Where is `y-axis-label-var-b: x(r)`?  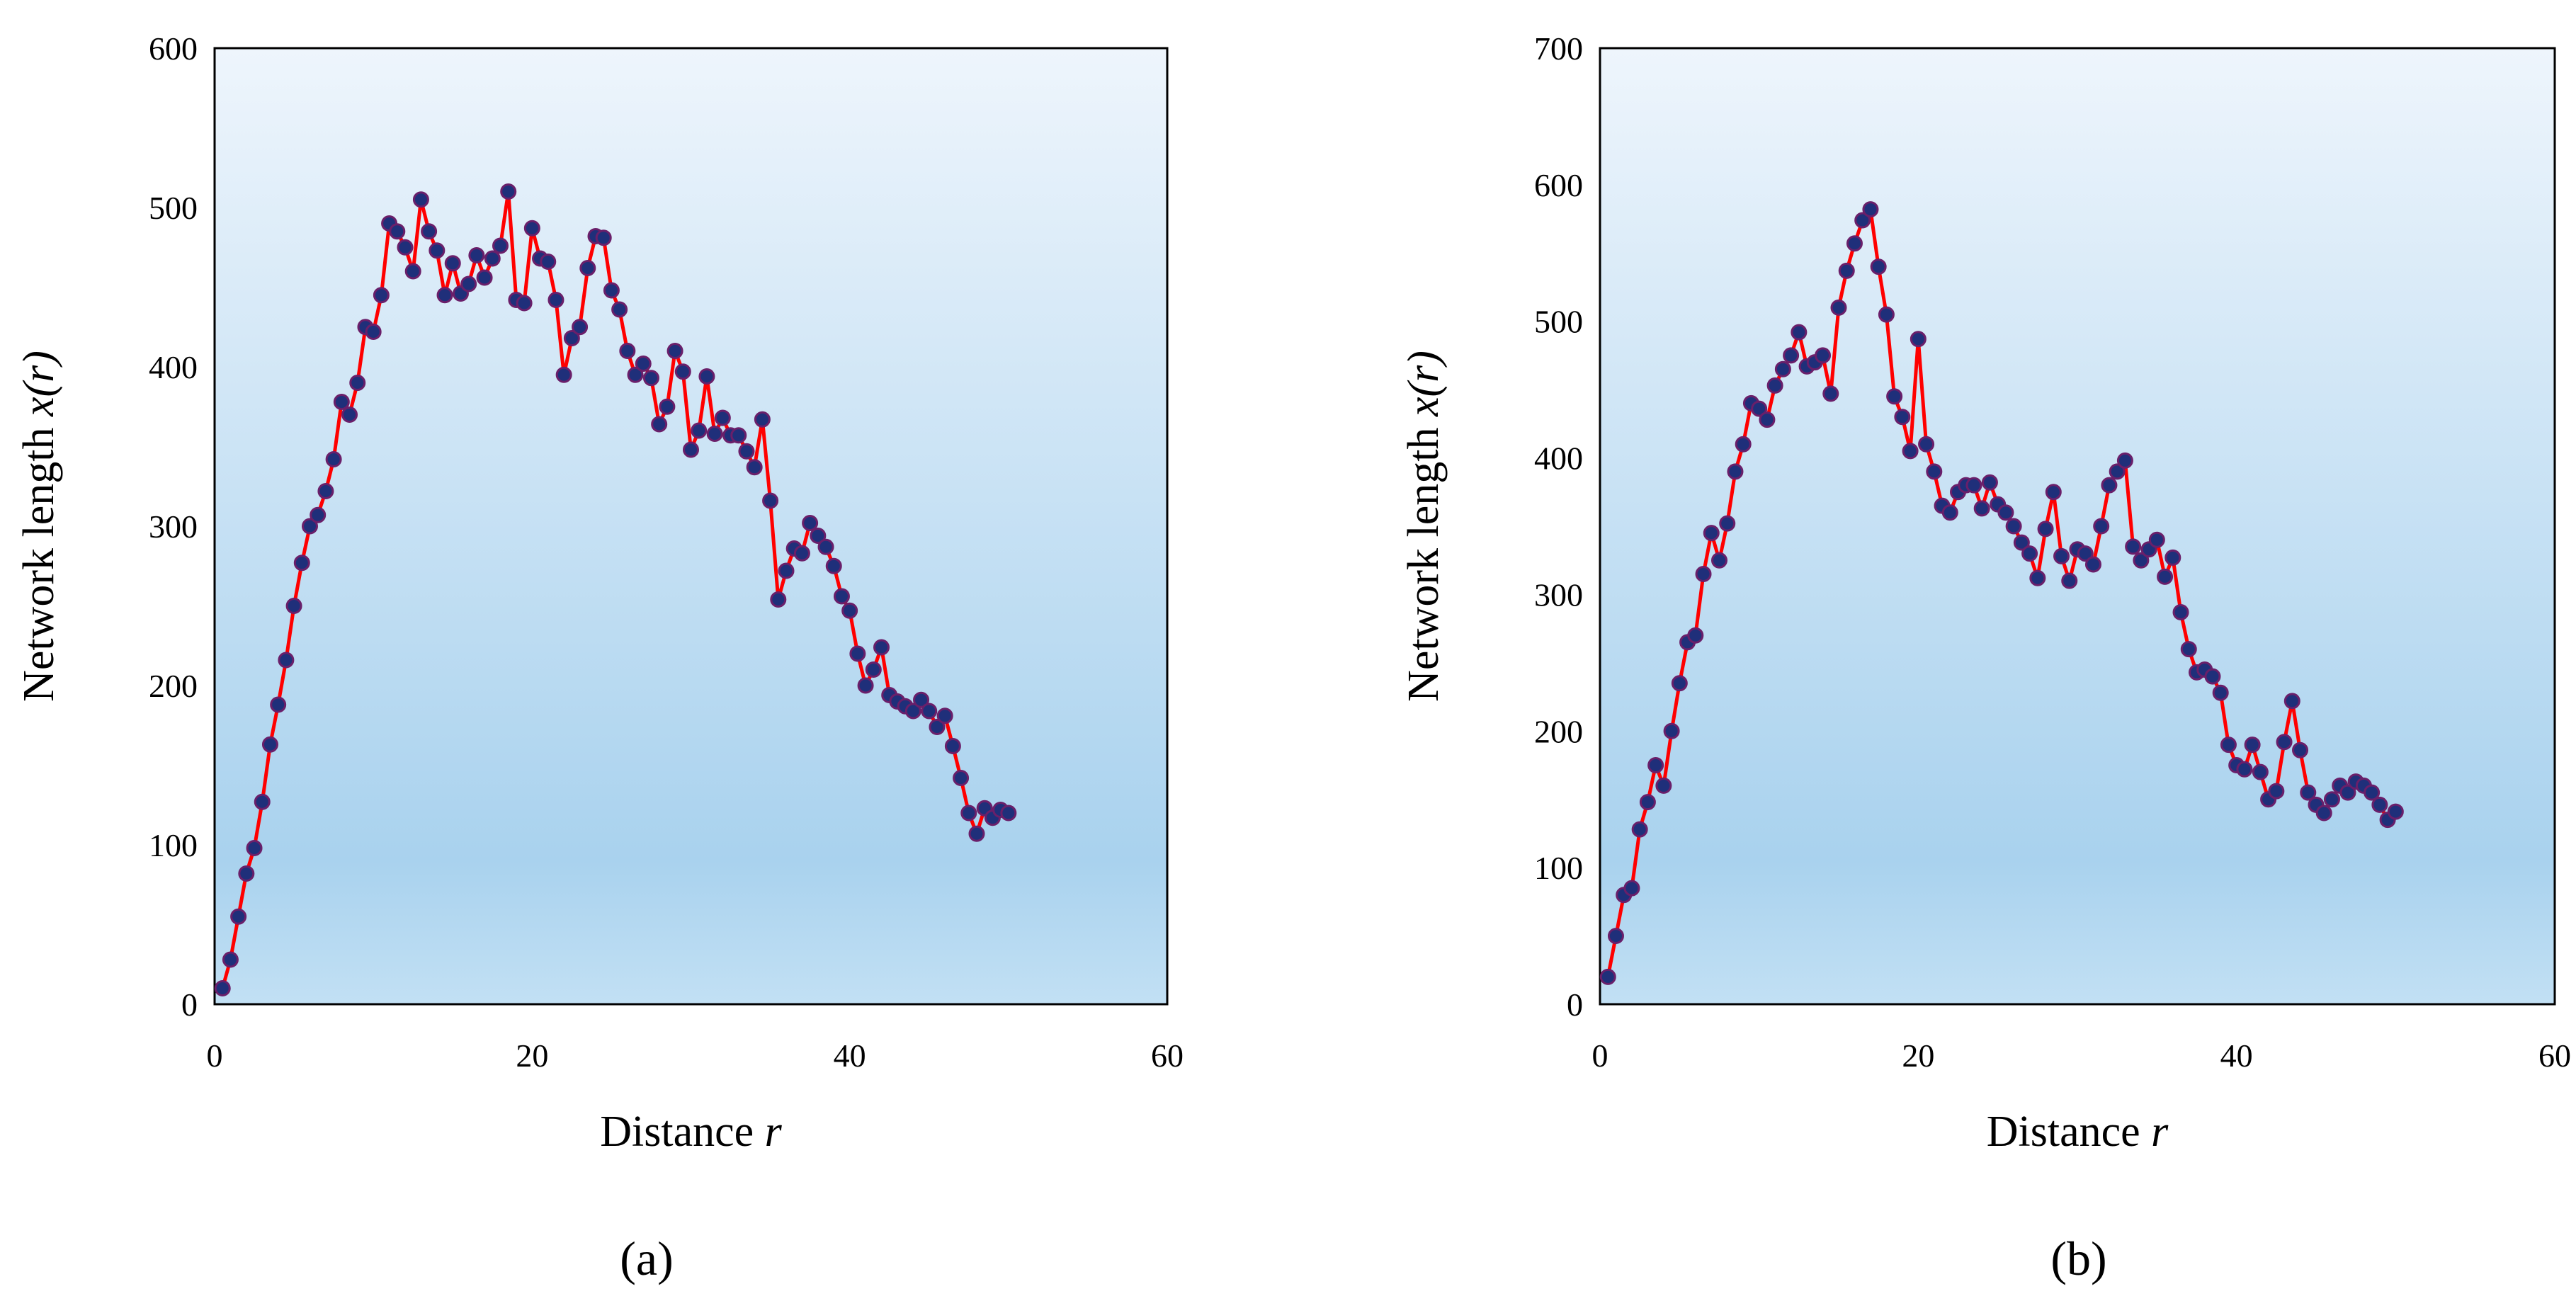 y-axis-label-var-b: x(r) is located at coordinates (1424, 384).